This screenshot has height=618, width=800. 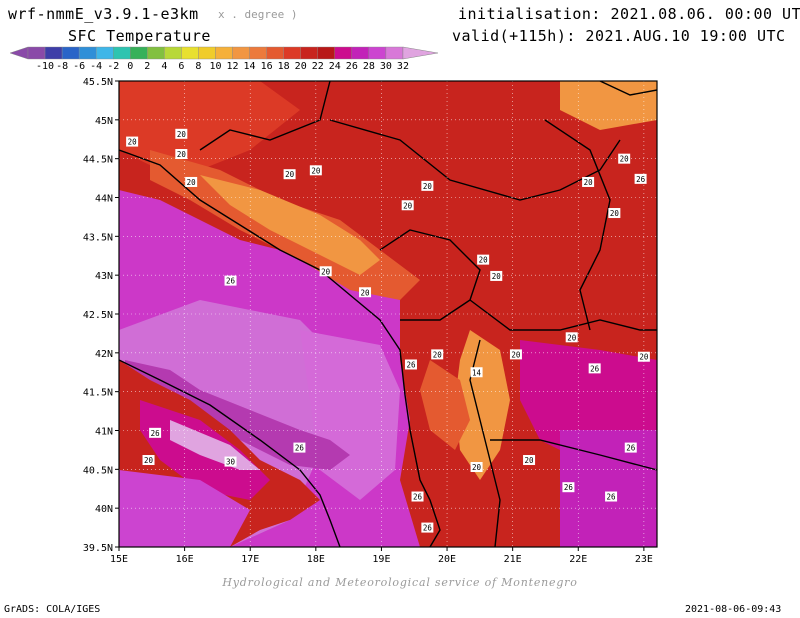 I want to click on colorbar-tick-label: -10, so click(x=45, y=66).